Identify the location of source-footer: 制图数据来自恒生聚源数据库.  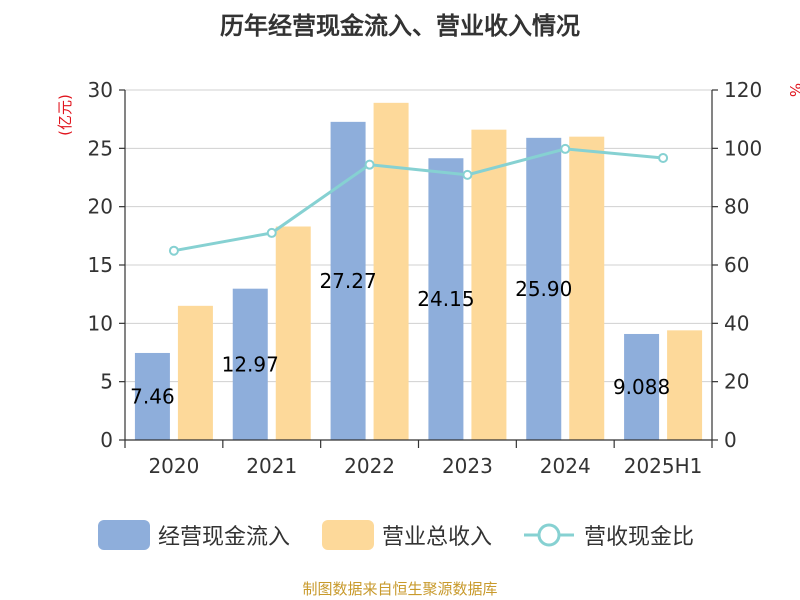
(400, 589).